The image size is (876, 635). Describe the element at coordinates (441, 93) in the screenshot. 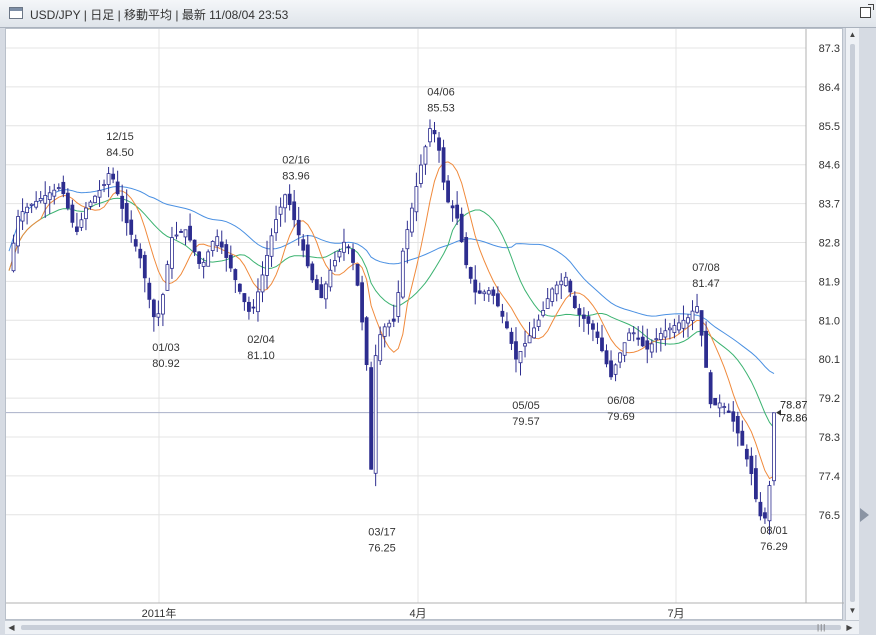

I see `annotation-date: 04/06` at that location.